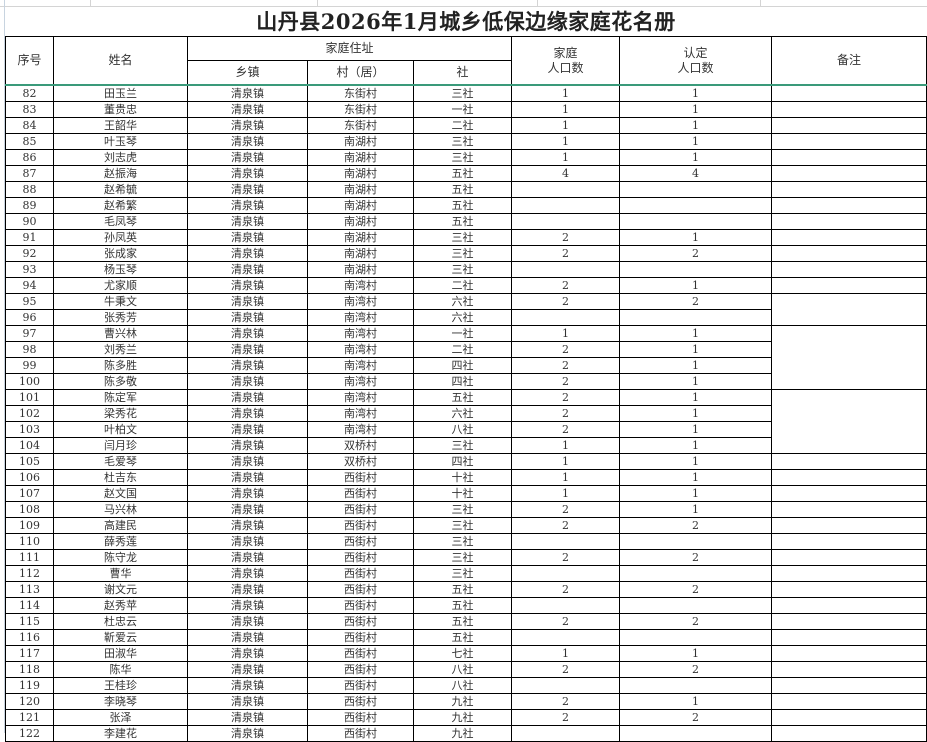 This screenshot has height=742, width=927. Describe the element at coordinates (29, 733) in the screenshot. I see `cell-seq: 122` at that location.